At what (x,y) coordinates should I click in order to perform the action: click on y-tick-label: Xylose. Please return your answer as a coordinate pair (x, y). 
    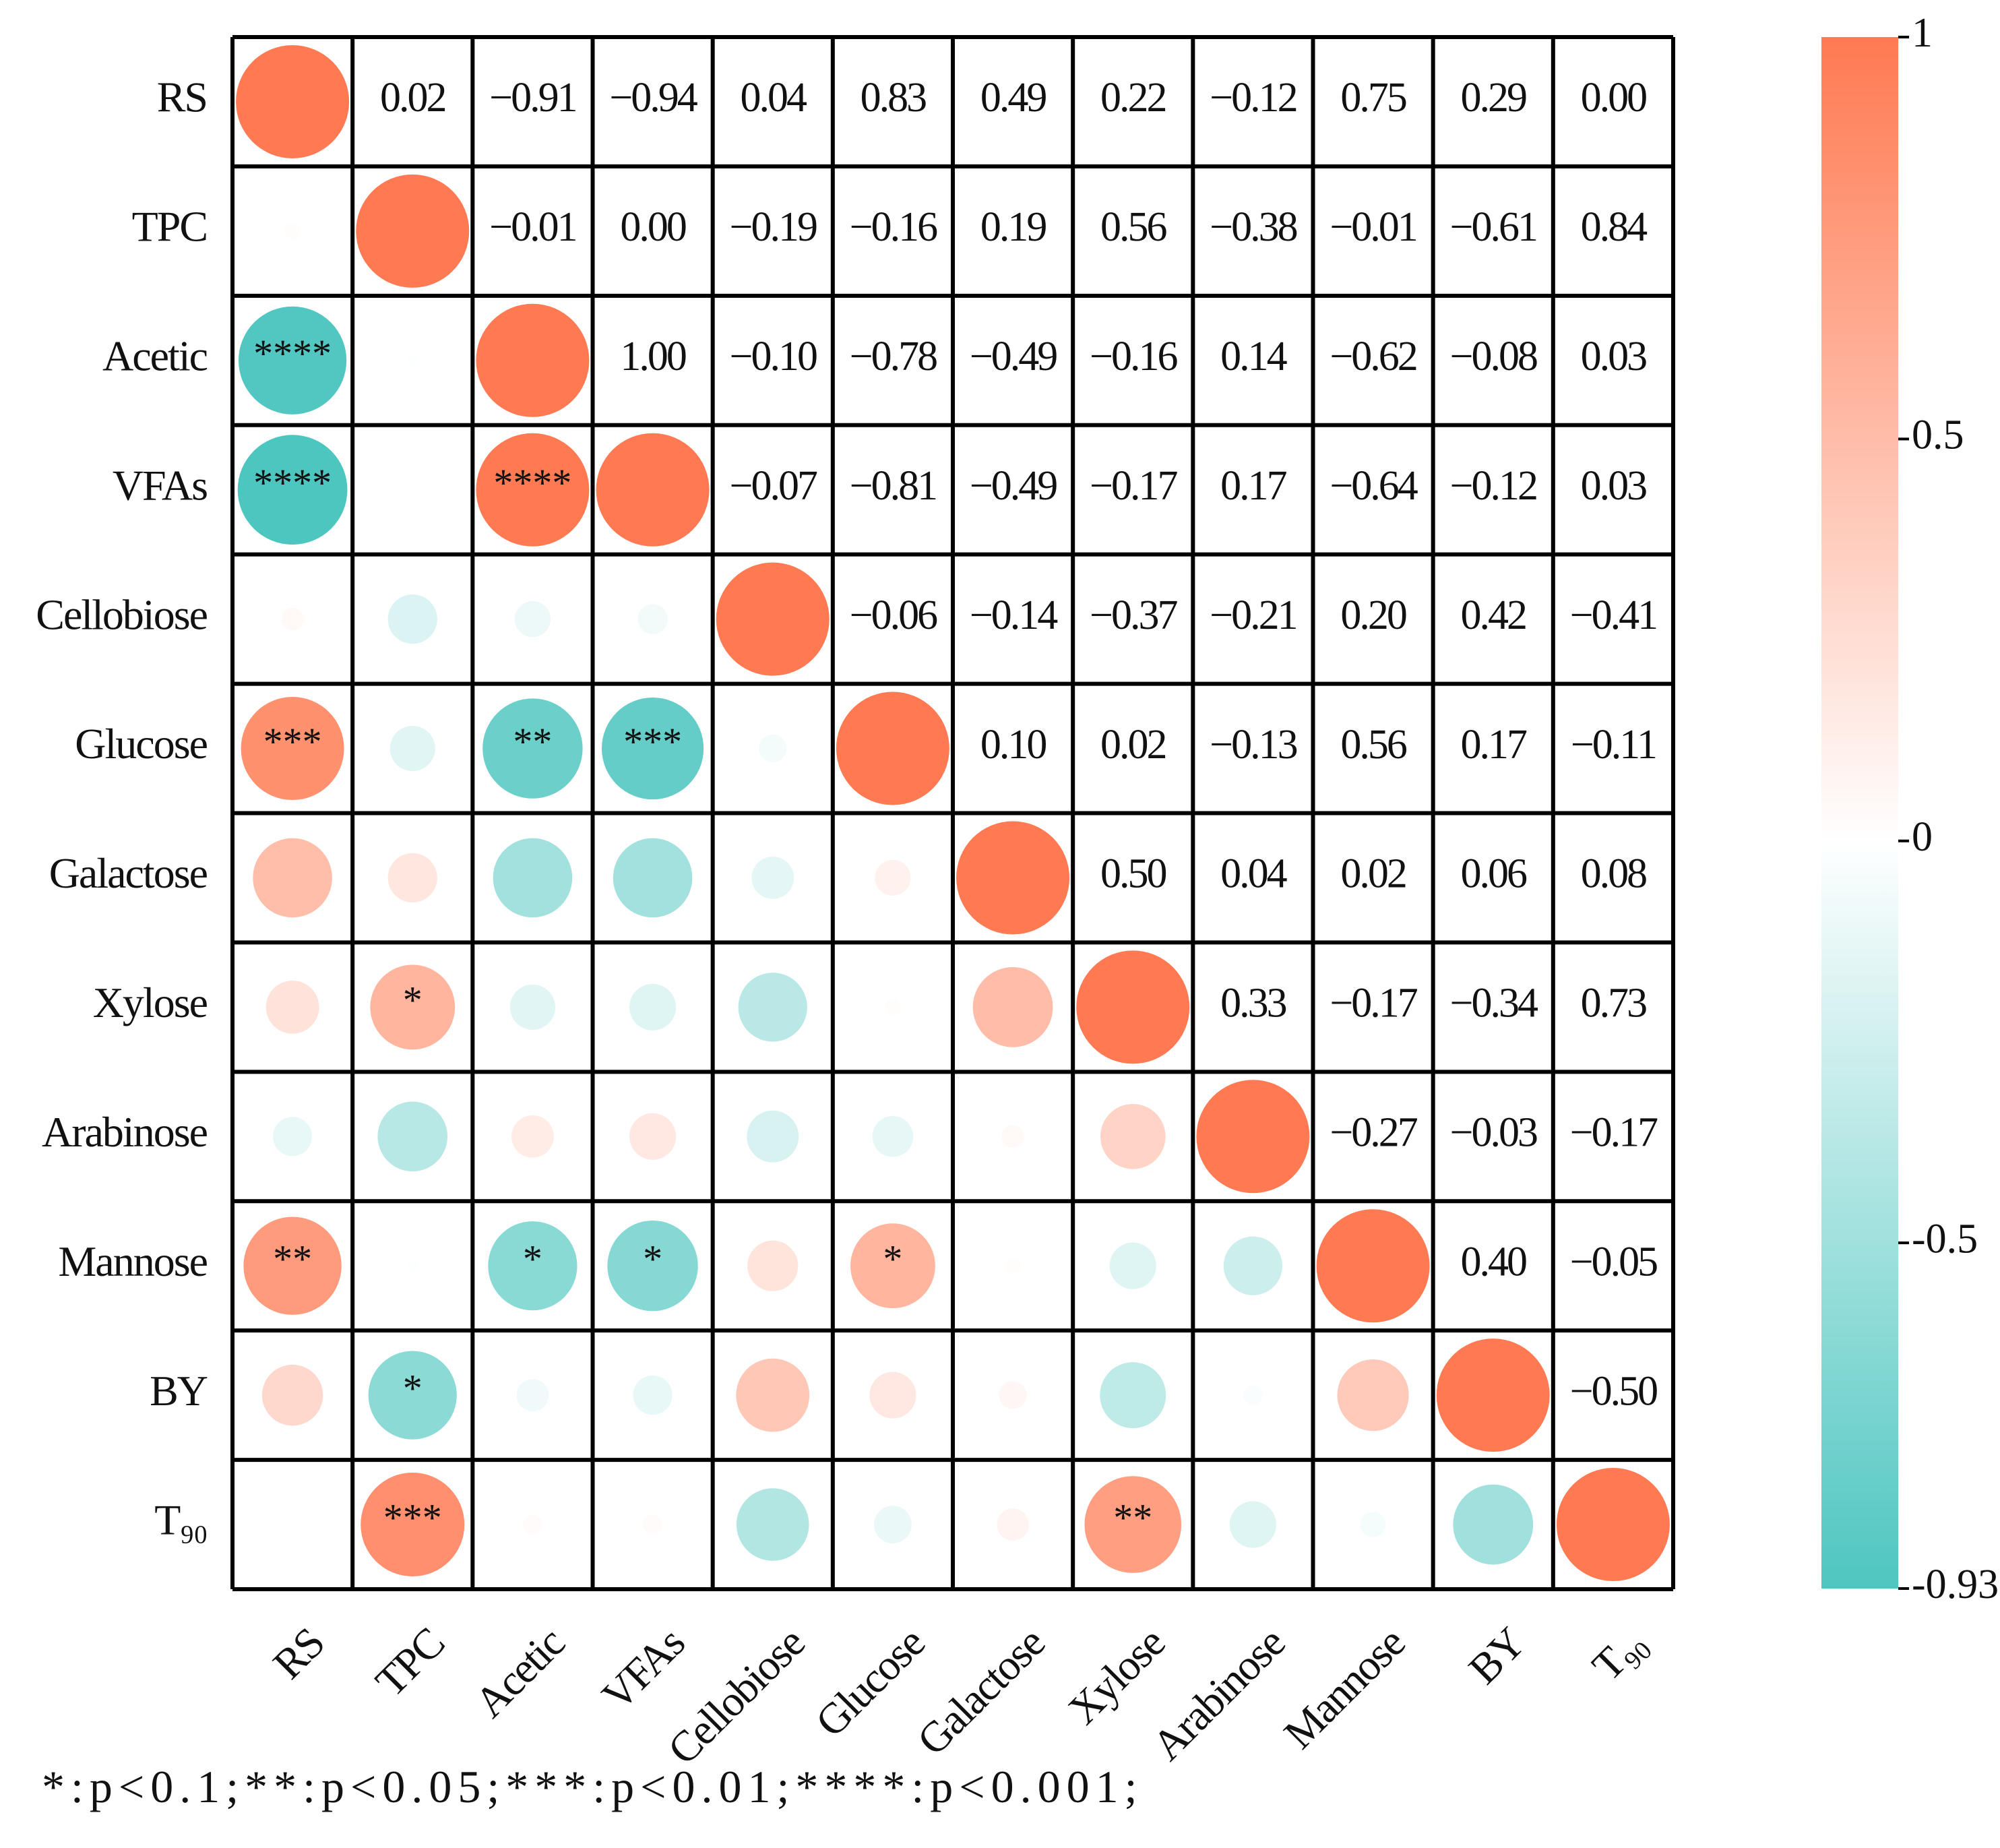
    Looking at the image, I should click on (150, 1003).